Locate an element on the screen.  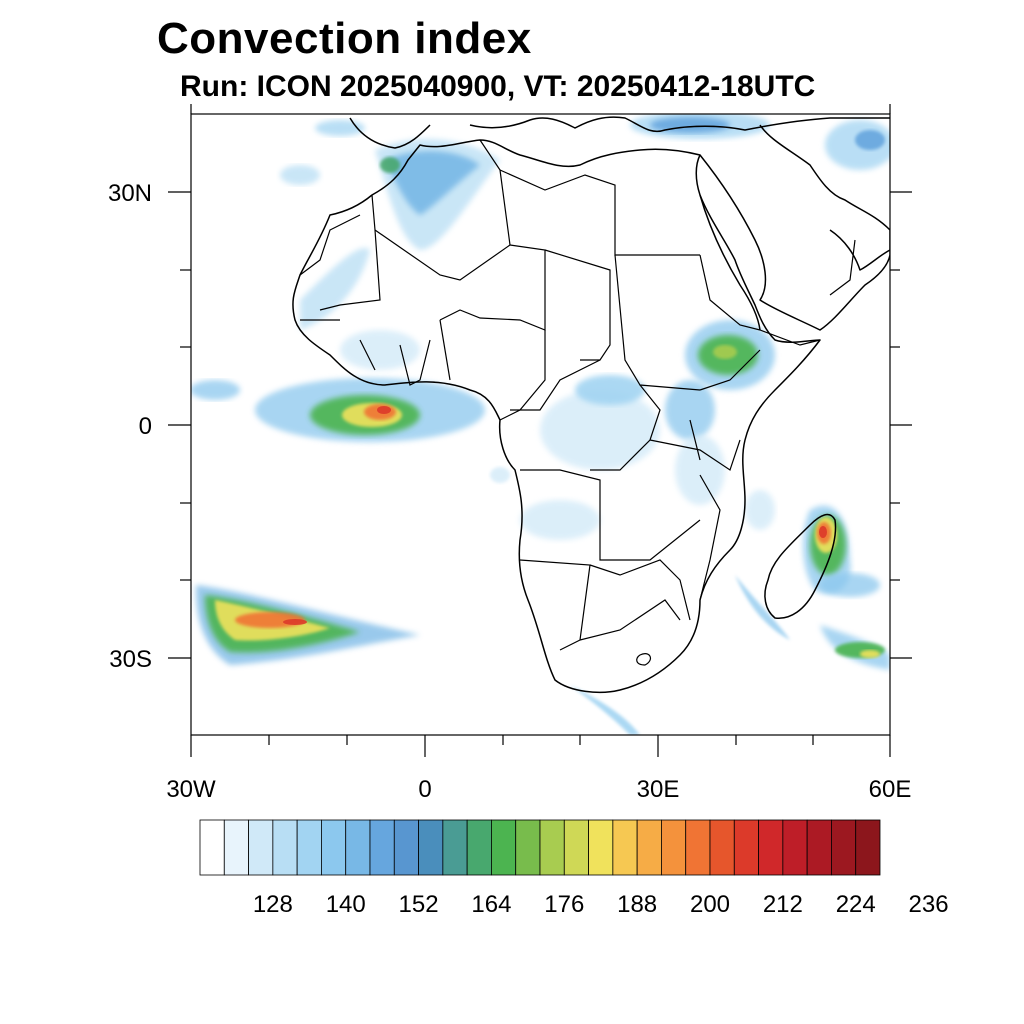
persian-gulf-coastline is located at coordinates (859, 250).